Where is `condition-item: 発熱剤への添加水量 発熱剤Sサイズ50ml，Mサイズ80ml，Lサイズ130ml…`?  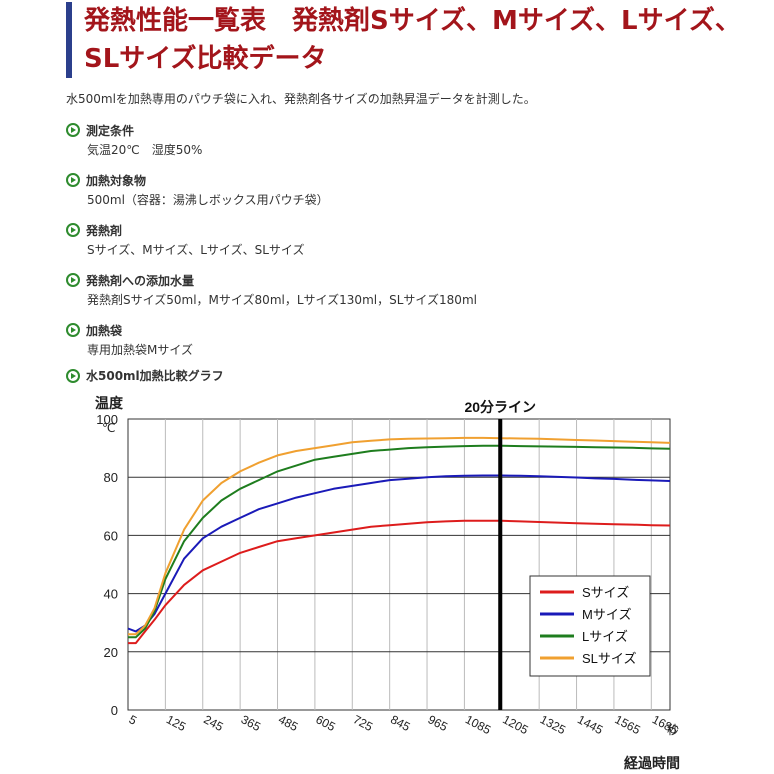
condition-item: 発熱剤への添加水量 発熱剤Sサイズ50ml，Mサイズ80ml，Lサイズ130ml… is located at coordinates (271, 290).